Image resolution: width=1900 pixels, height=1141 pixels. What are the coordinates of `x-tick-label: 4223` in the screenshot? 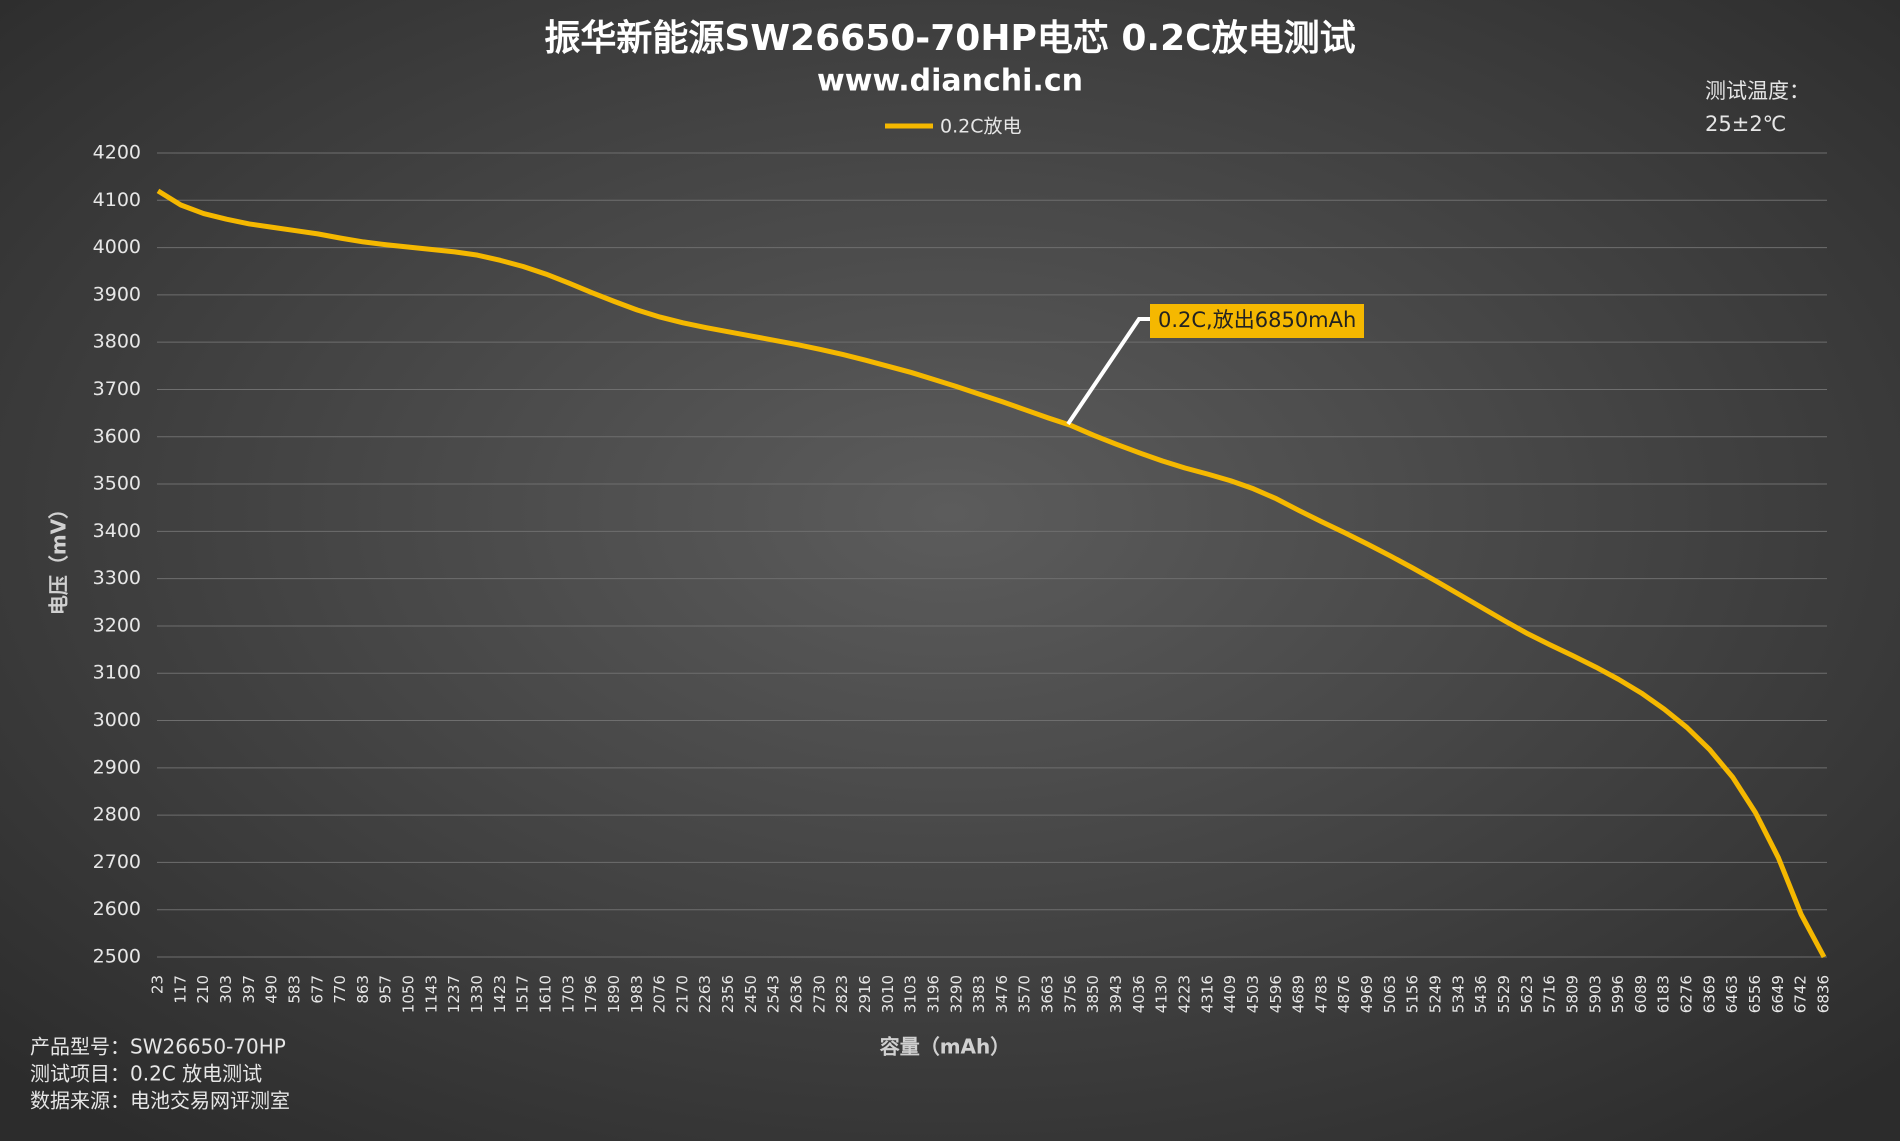 It's located at (1184, 994).